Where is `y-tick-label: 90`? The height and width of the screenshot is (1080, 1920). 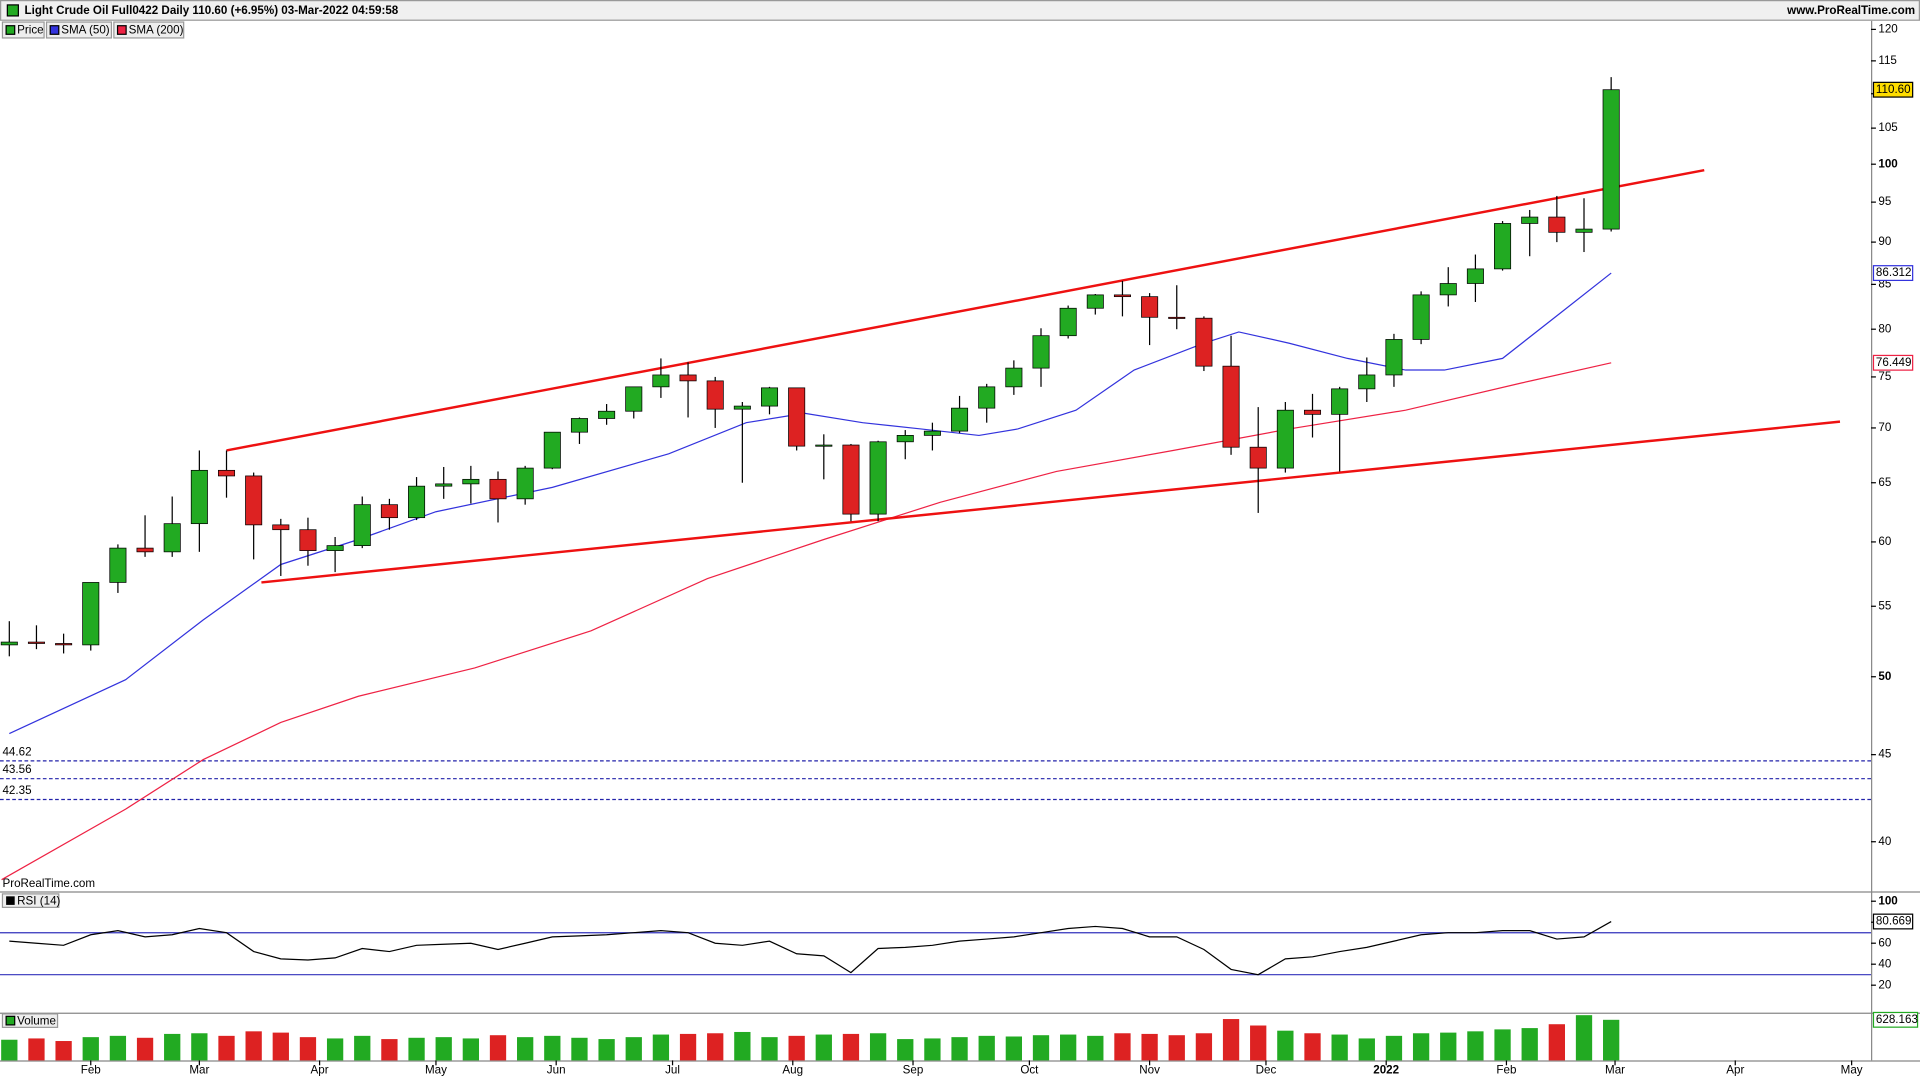 y-tick-label: 90 is located at coordinates (1884, 241).